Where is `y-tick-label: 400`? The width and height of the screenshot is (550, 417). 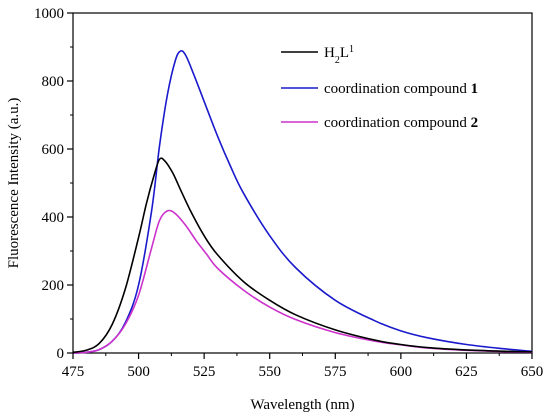 y-tick-label: 400 is located at coordinates (53, 218).